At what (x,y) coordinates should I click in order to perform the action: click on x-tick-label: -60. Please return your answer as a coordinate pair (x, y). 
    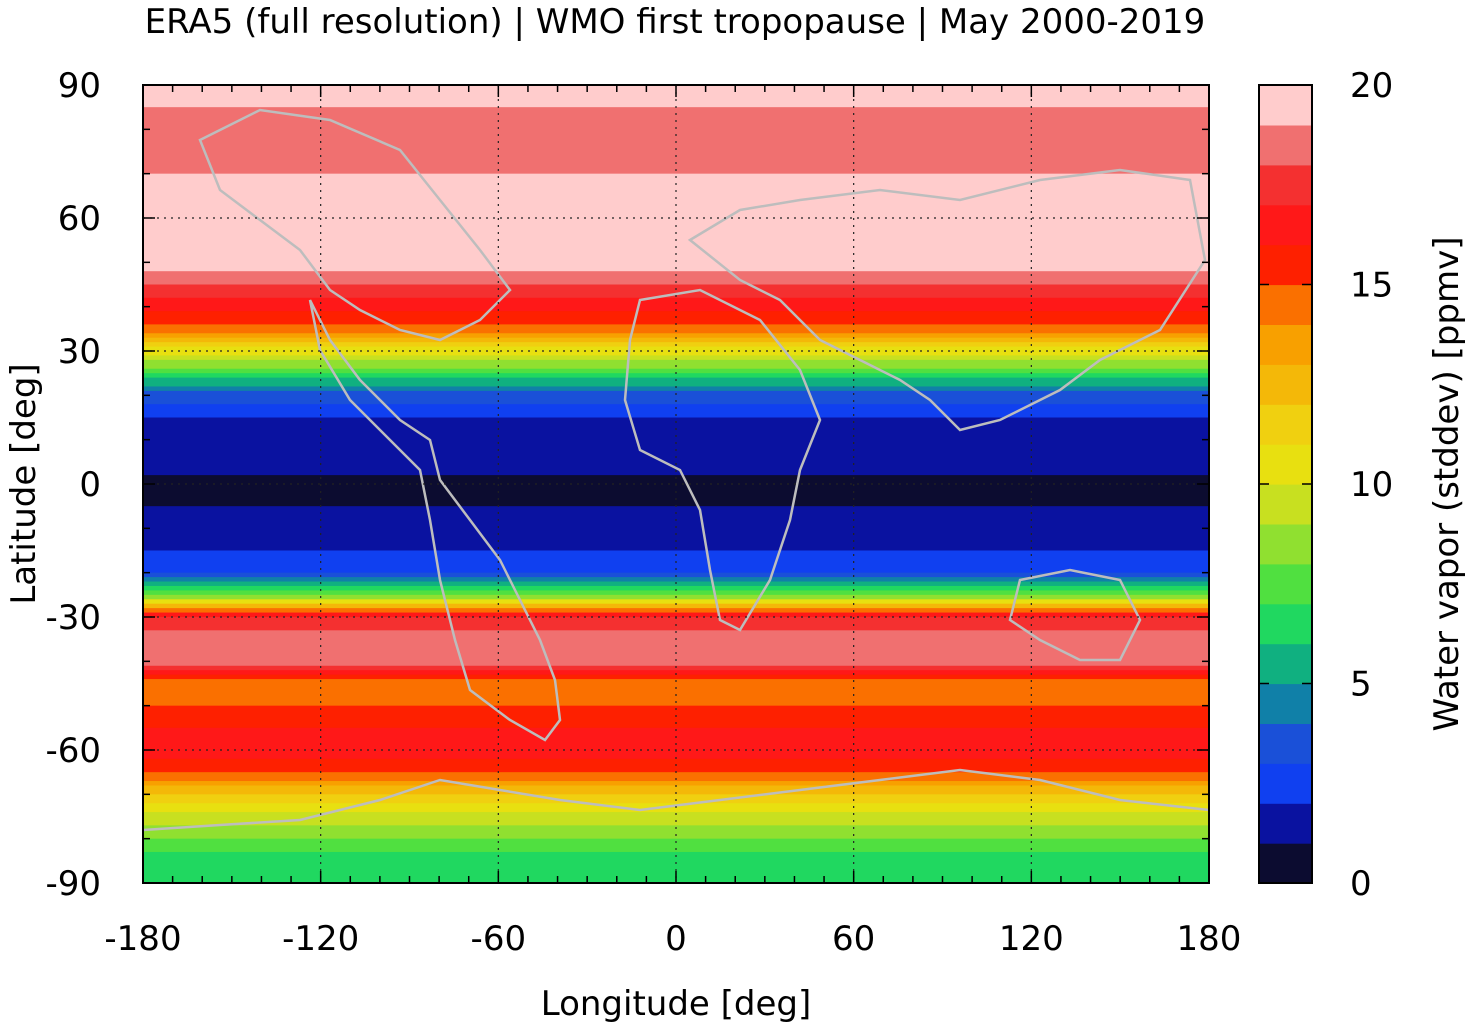
    Looking at the image, I should click on (499, 939).